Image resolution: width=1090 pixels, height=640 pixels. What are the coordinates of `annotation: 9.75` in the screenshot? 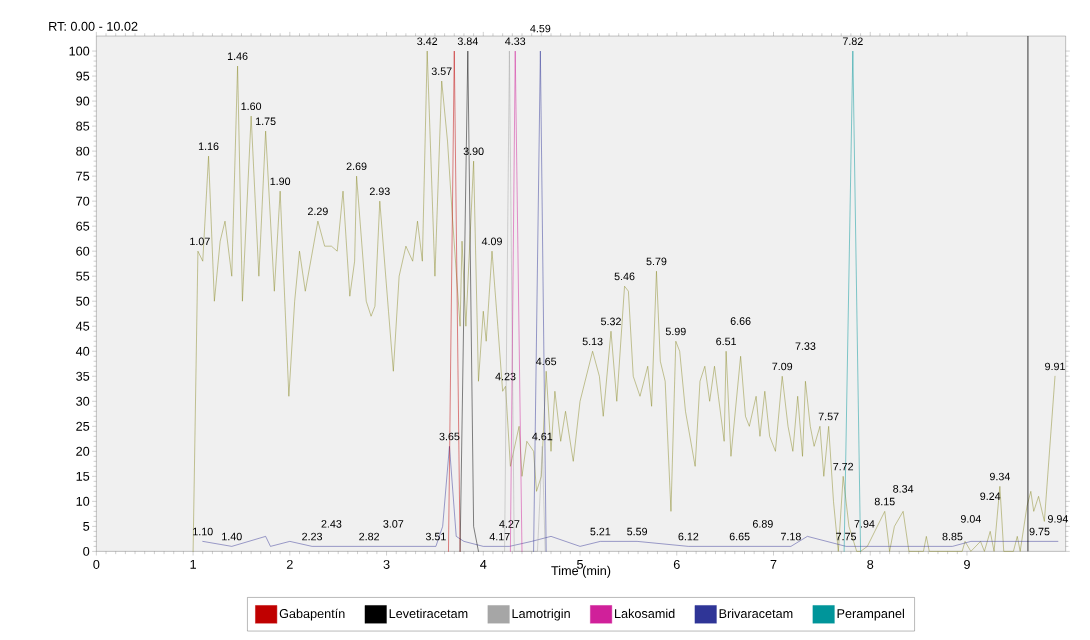 It's located at (1039, 531).